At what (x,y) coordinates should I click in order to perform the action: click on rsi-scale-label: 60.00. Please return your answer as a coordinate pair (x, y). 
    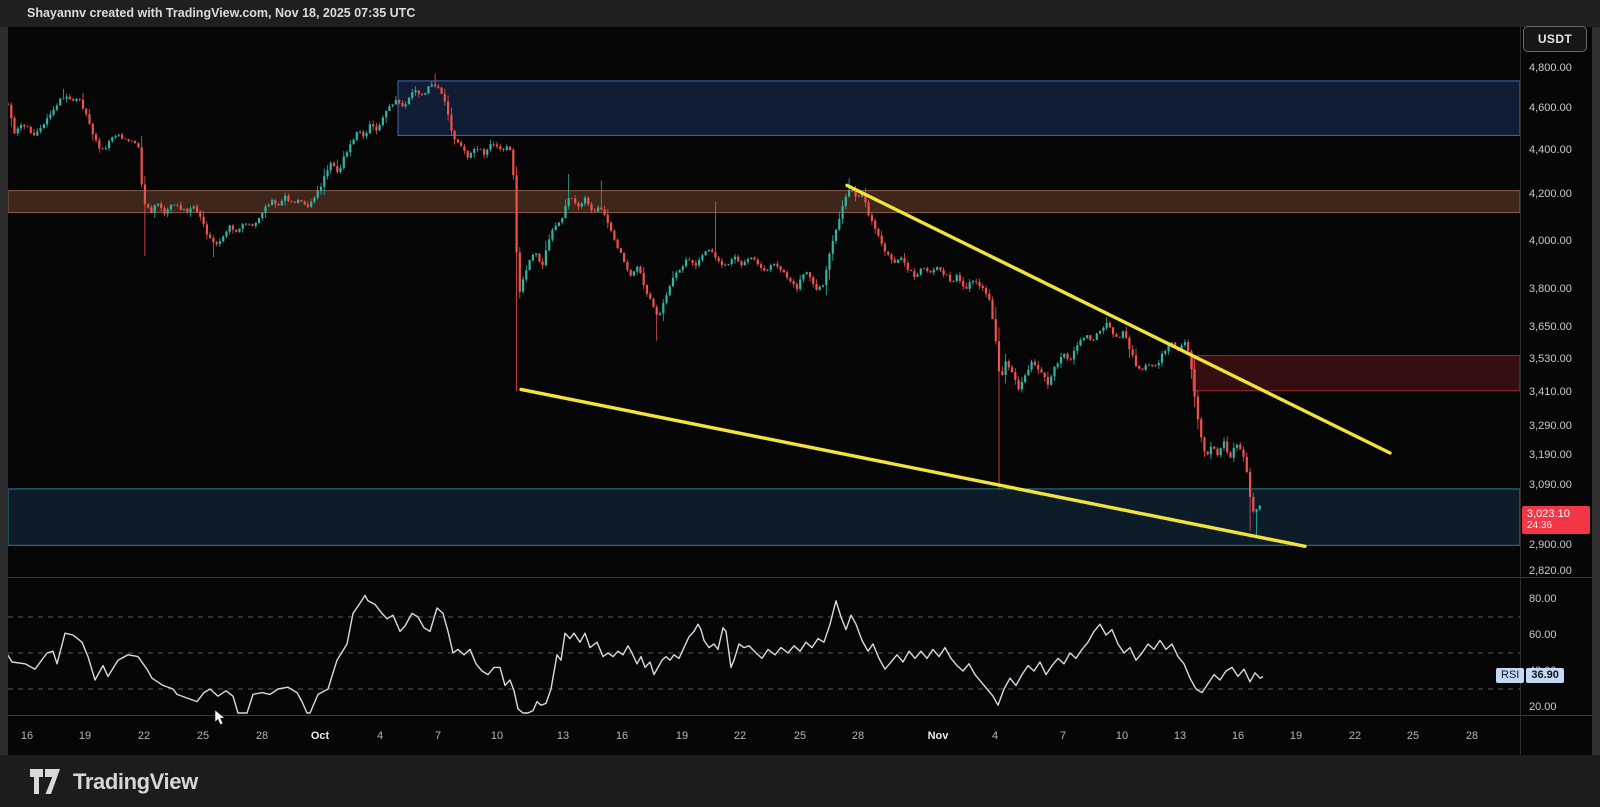
    Looking at the image, I should click on (1543, 635).